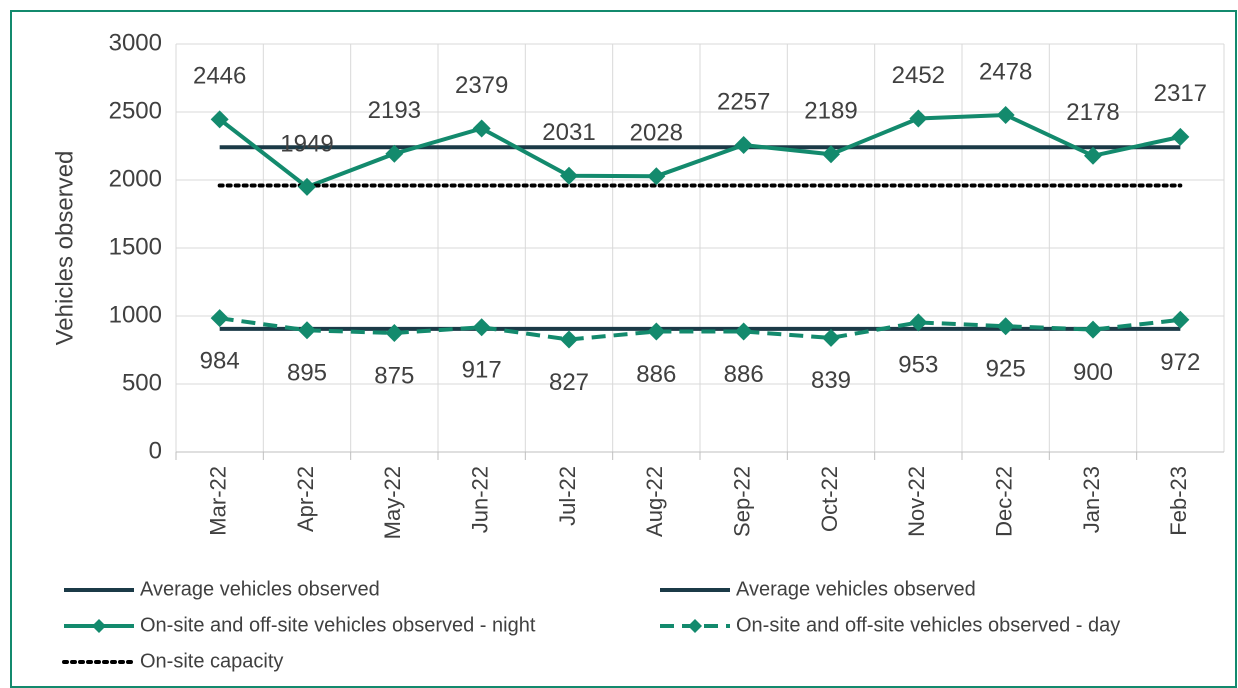 This screenshot has width=1238, height=688. What do you see at coordinates (481, 85) in the screenshot?
I see `data-label: 2379` at bounding box center [481, 85].